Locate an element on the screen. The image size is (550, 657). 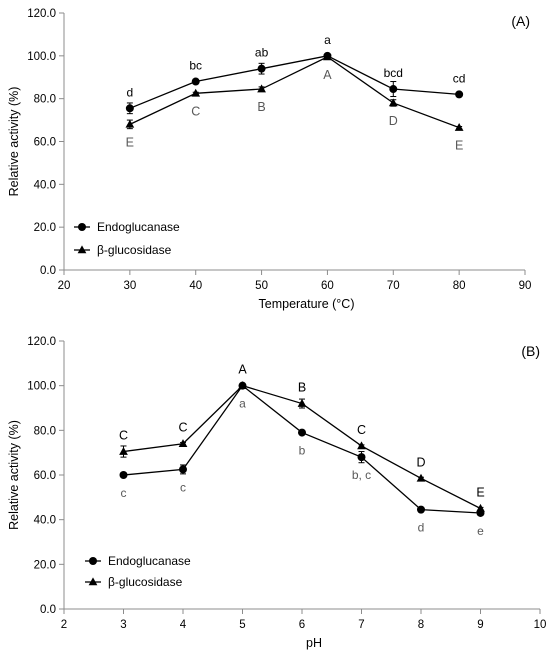
x-tick-label: 90 is located at coordinates (525, 286).